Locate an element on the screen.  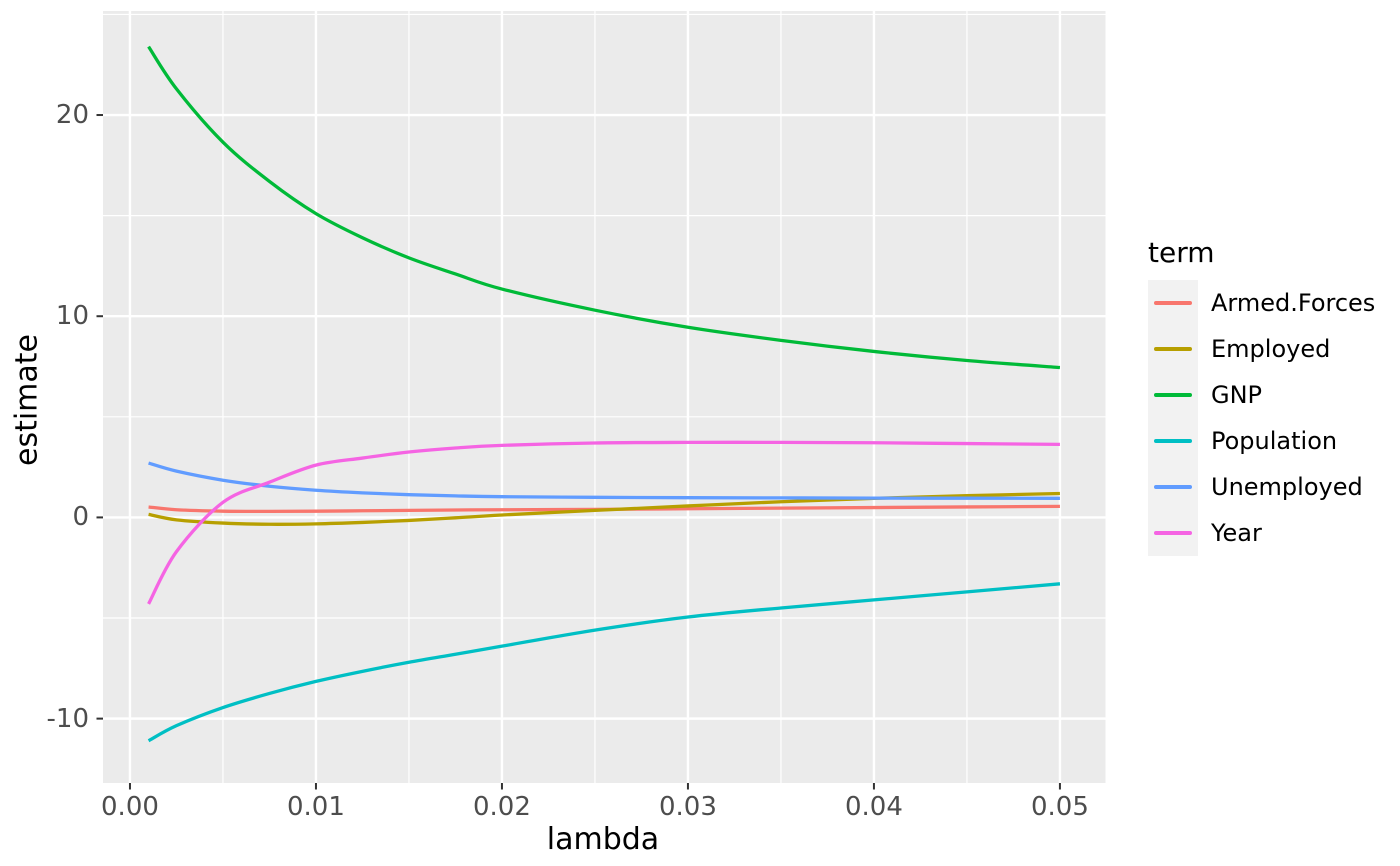
series-line-year is located at coordinates (603, 522).